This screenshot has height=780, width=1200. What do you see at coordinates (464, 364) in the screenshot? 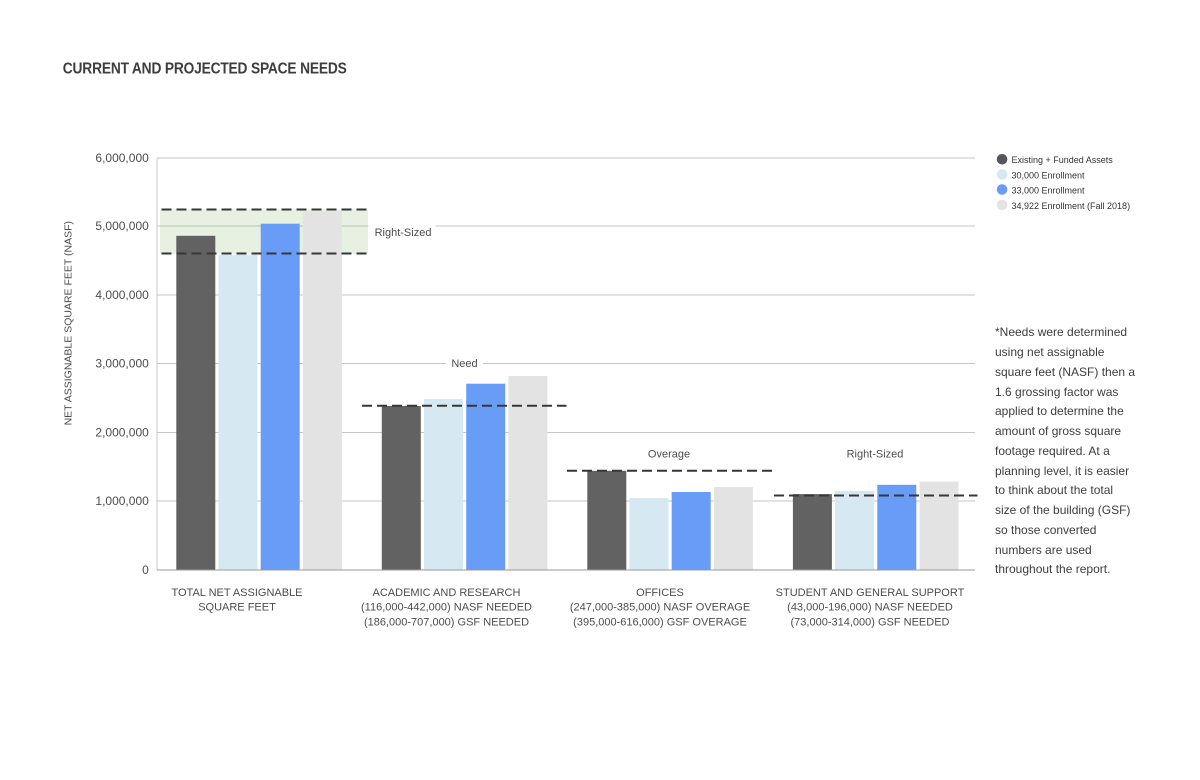
I see `svg-text: Need` at bounding box center [464, 364].